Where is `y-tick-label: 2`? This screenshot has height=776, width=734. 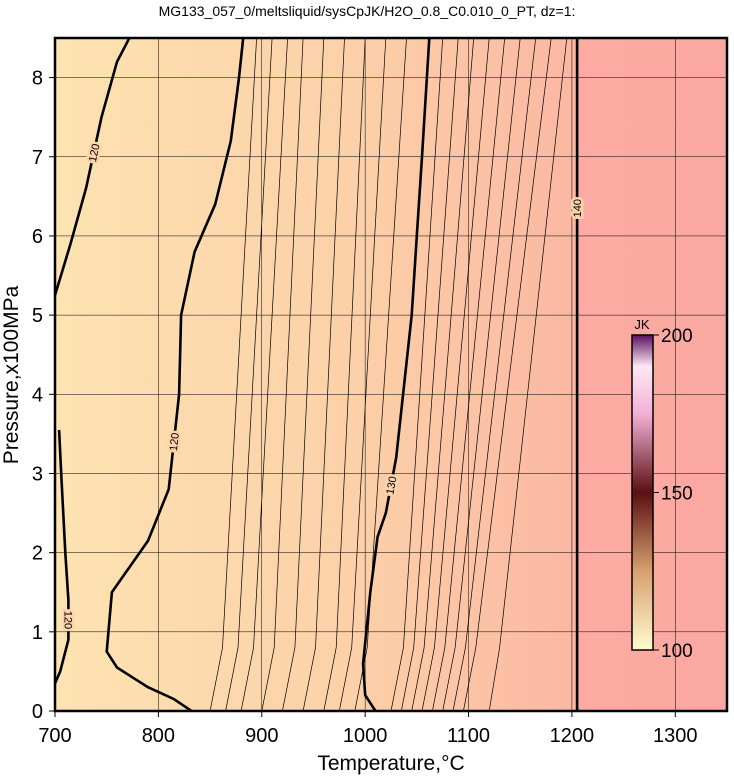
y-tick-label: 2 is located at coordinates (37, 554).